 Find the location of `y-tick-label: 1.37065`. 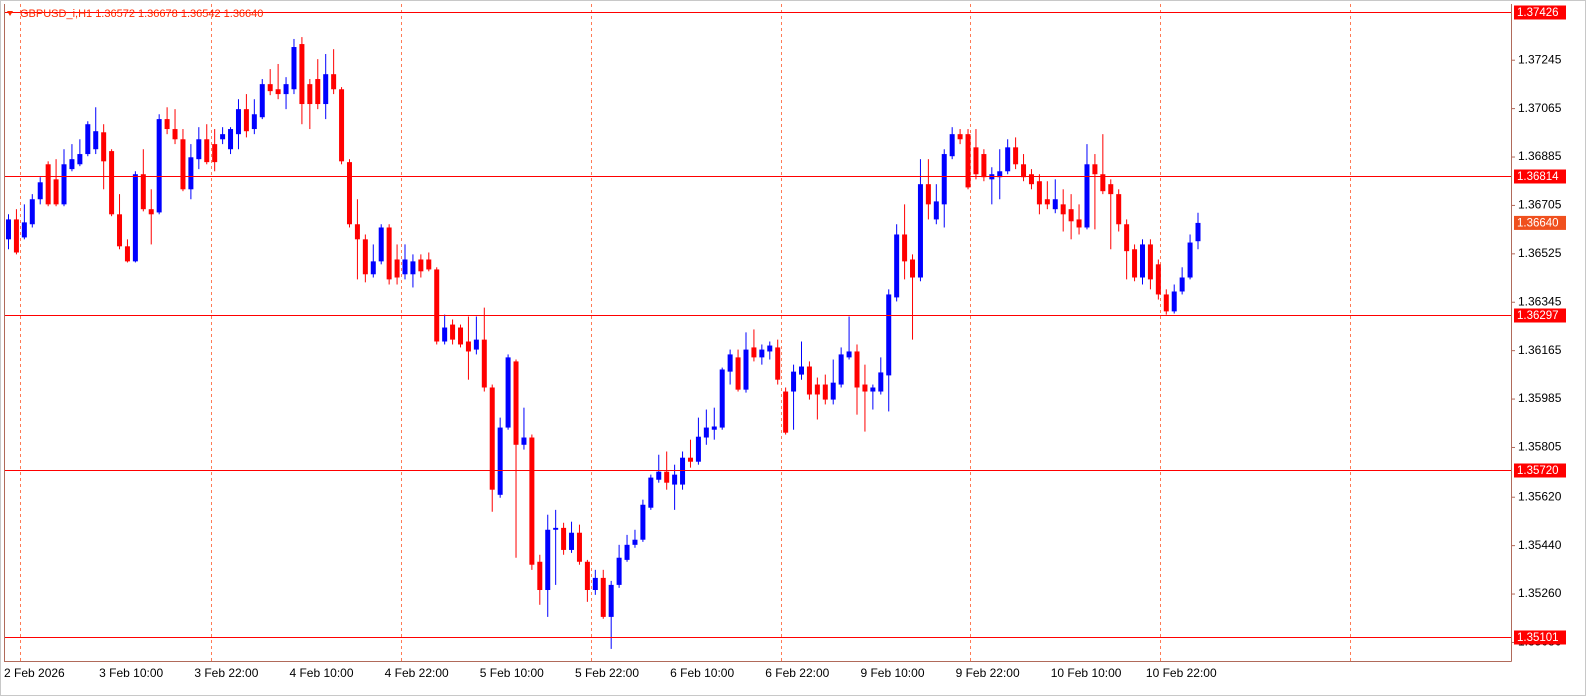

y-tick-label: 1.37065 is located at coordinates (1540, 108).